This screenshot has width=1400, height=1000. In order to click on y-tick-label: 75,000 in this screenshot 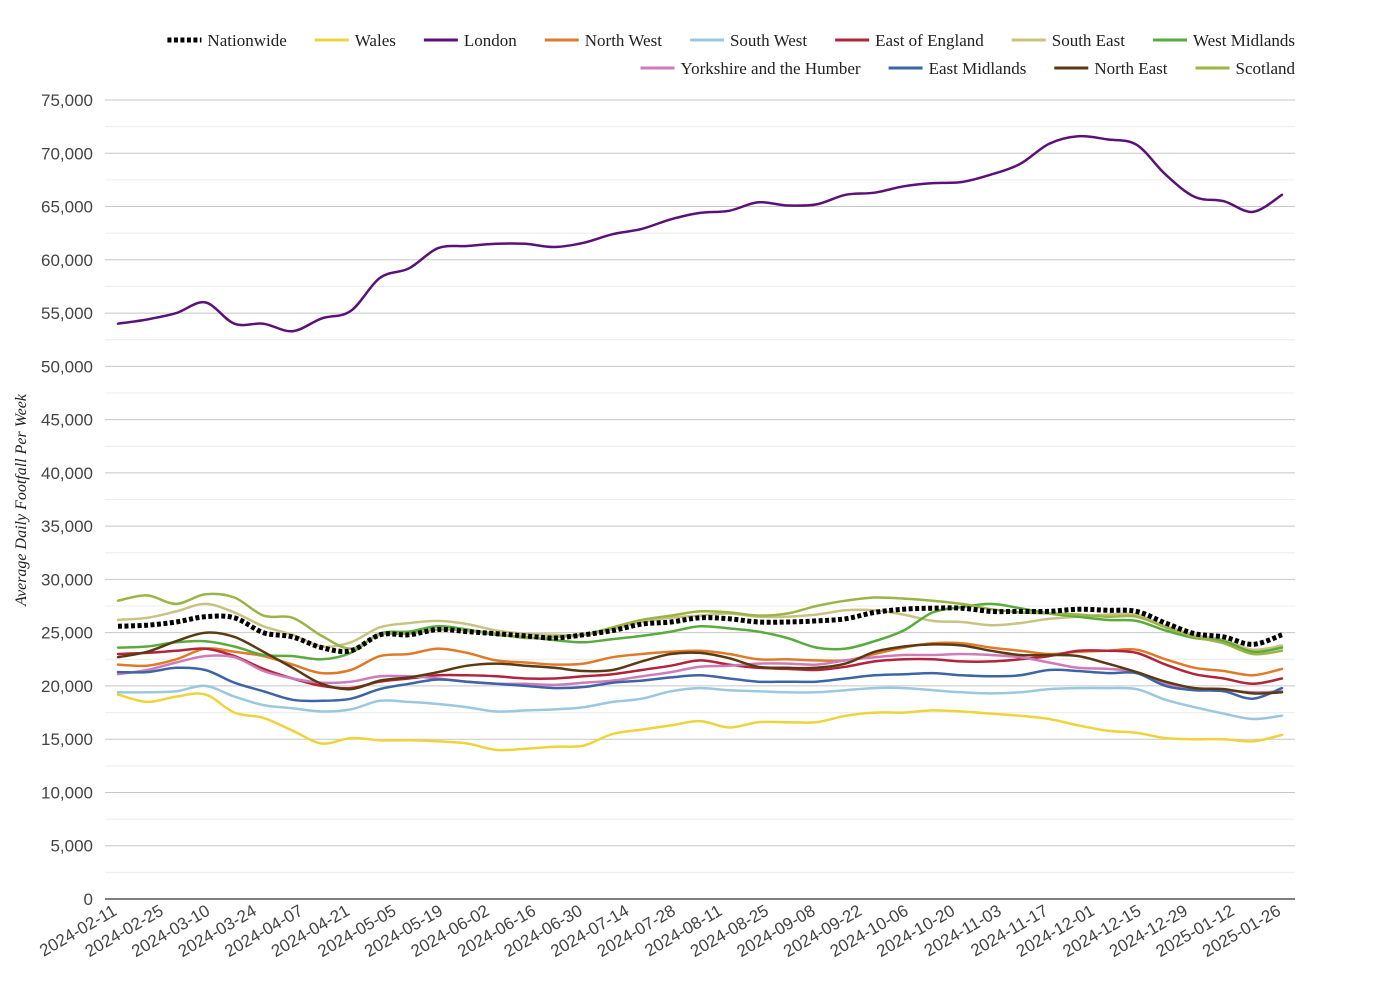, I will do `click(67, 100)`.